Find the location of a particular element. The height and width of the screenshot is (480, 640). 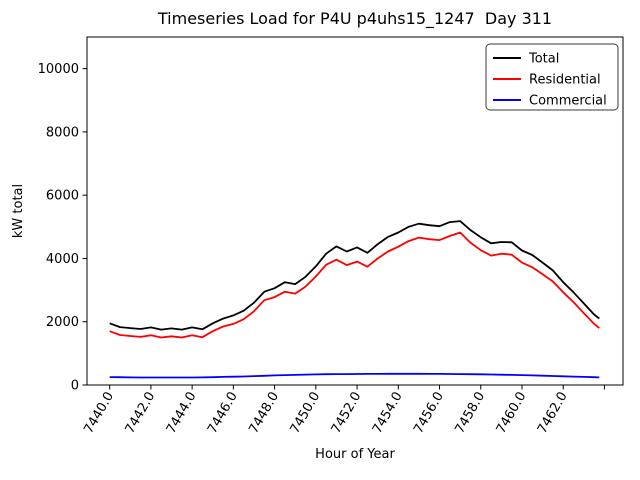

x-tick-label: 7450.0 is located at coordinates (306, 413).